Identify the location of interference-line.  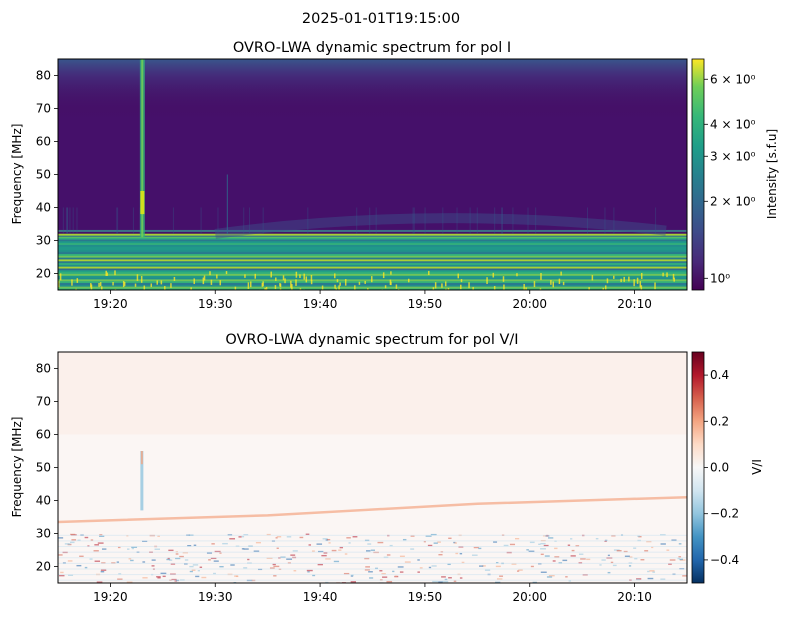
(372, 230).